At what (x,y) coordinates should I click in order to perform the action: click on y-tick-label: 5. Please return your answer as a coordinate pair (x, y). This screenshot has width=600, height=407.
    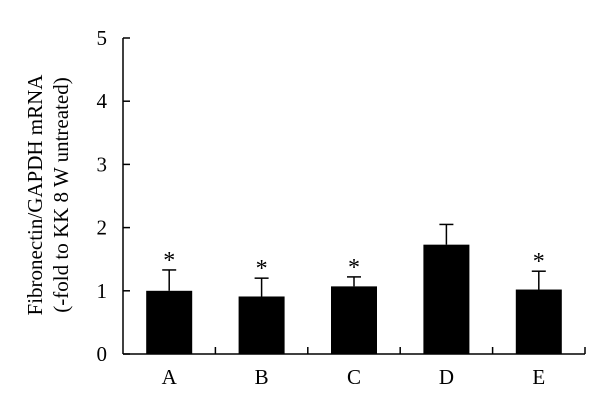
    Looking at the image, I should click on (102, 38).